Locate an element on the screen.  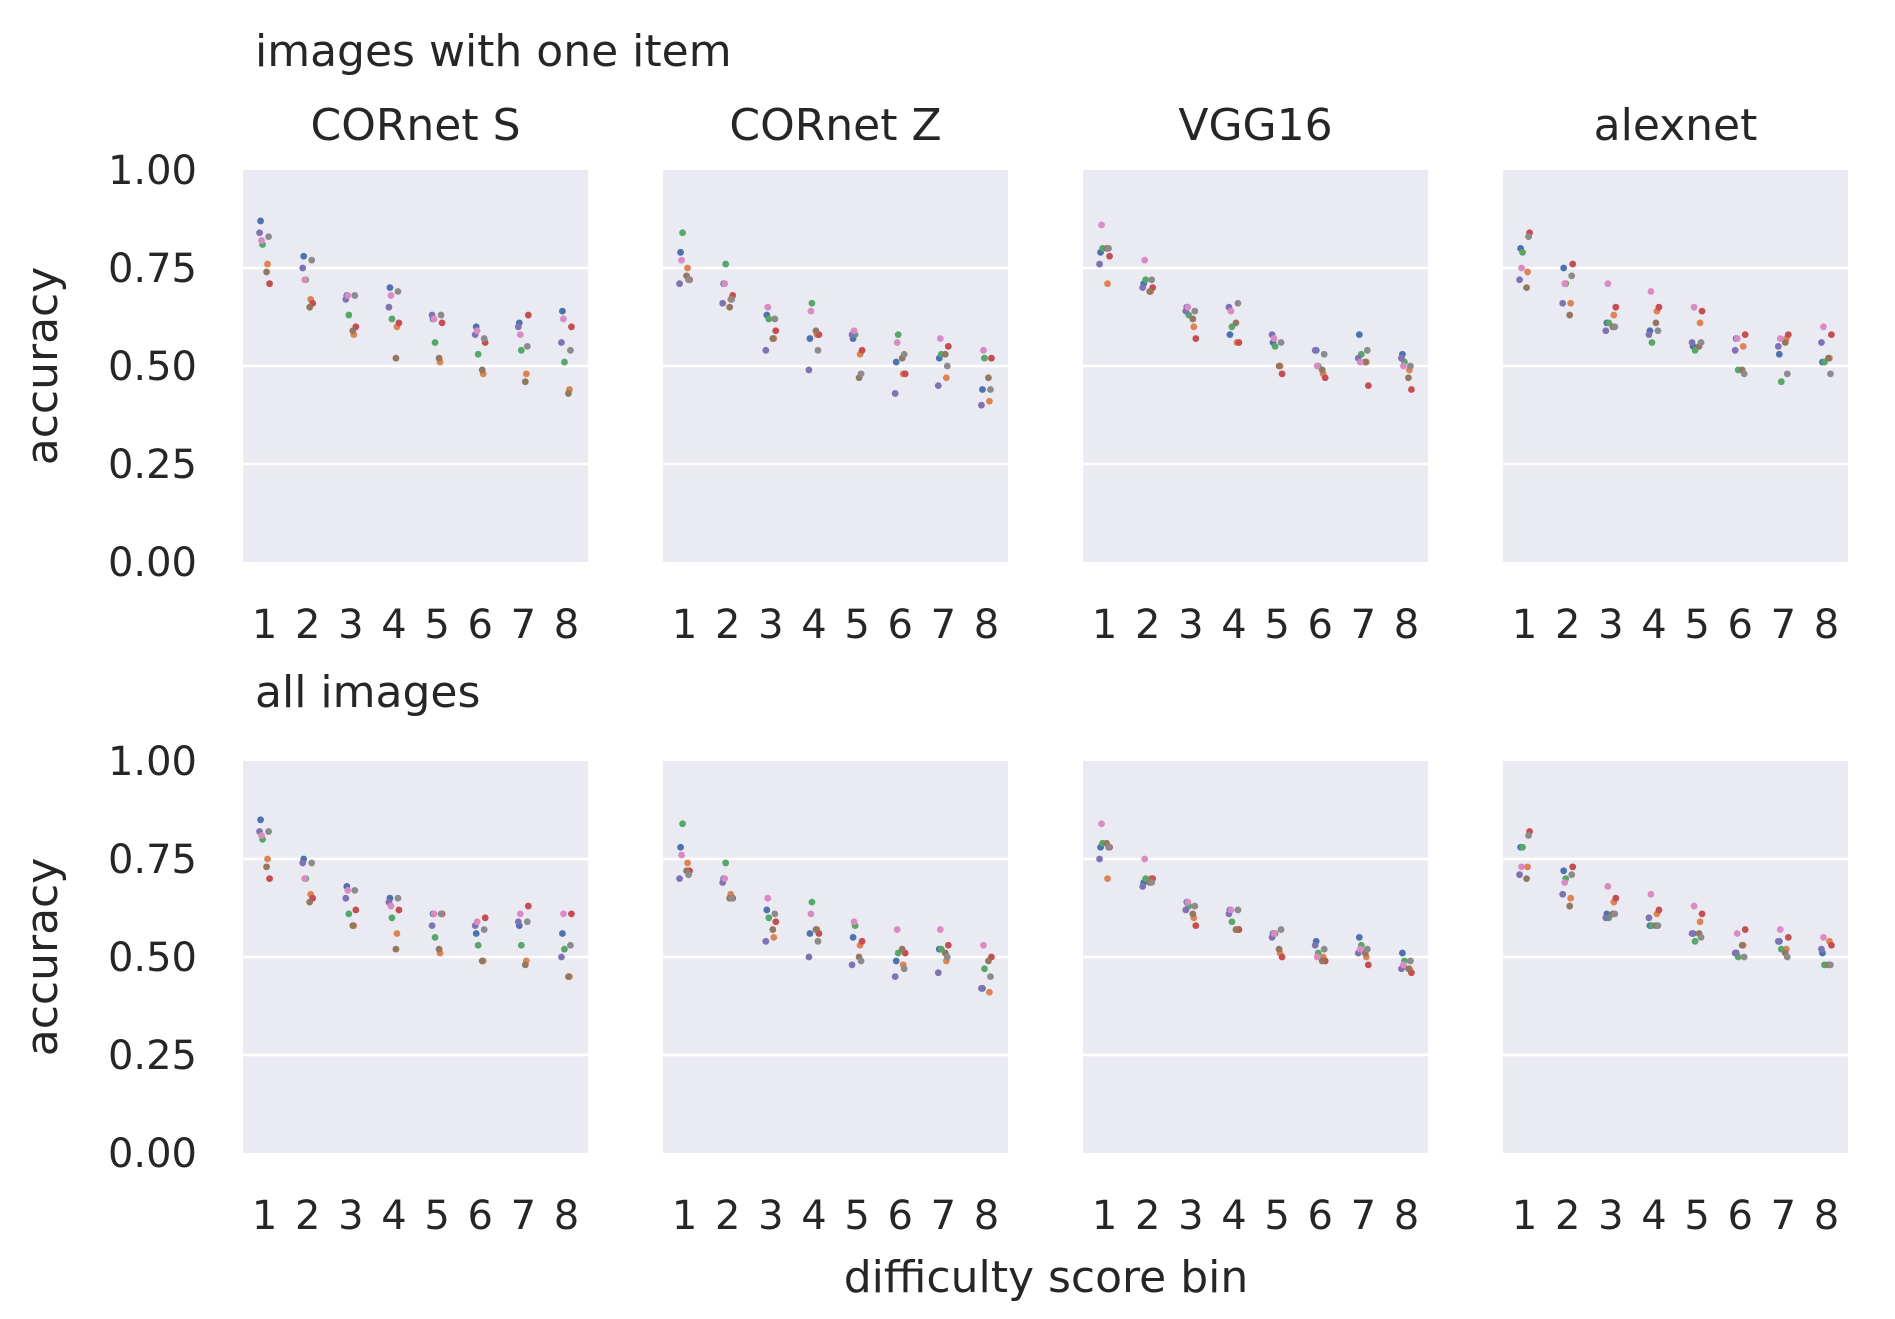
x-axis-label: difficulty score bin is located at coordinates (1046, 1277).